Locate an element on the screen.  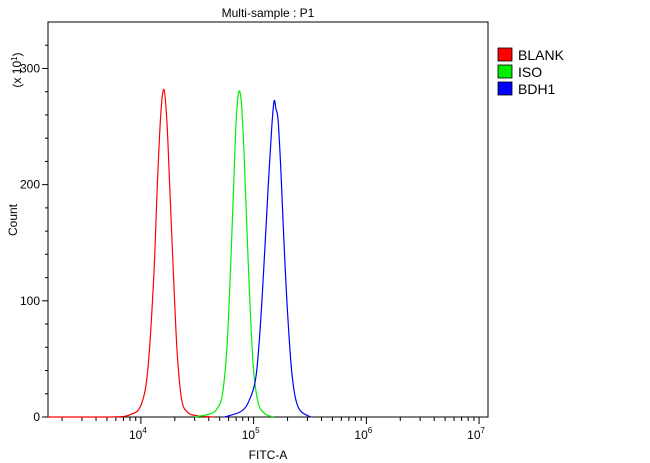
y-multiplier-text: (x 10 is located at coordinates (17, 74).